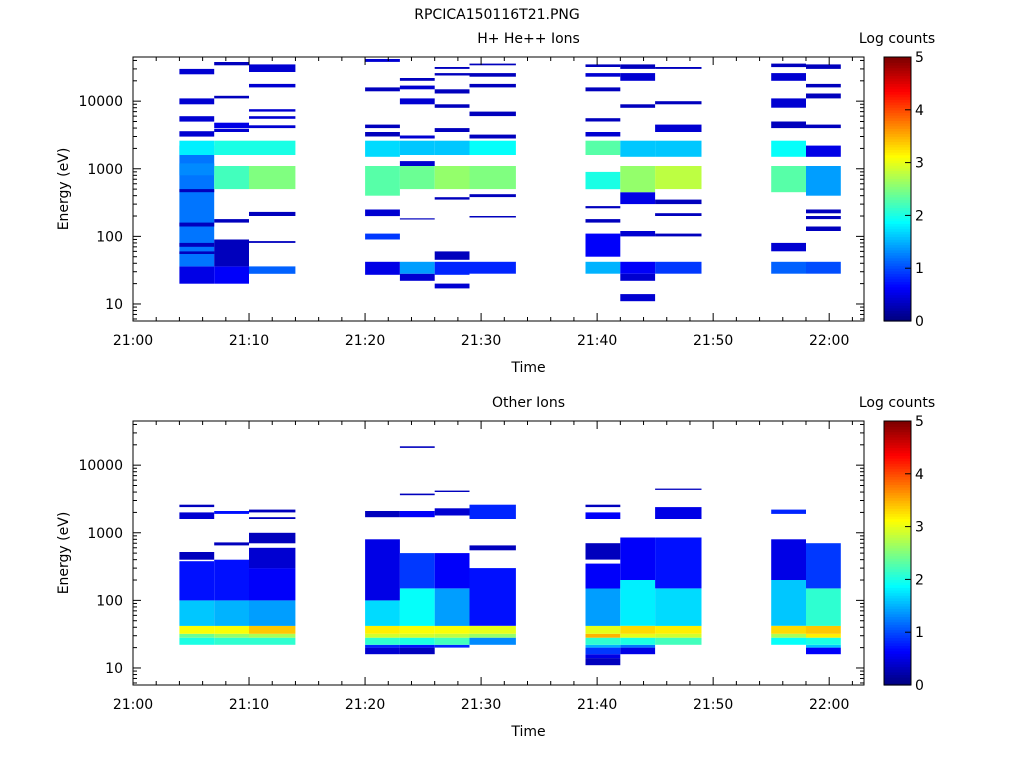 The height and width of the screenshot is (768, 1024). Describe the element at coordinates (481, 705) in the screenshot. I see `x-tick-label: 21:30` at that location.